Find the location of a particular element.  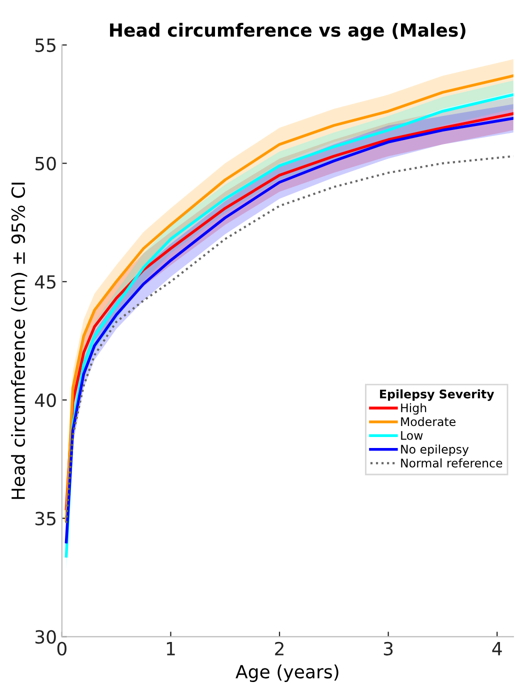

legend-label: Moderate is located at coordinates (428, 421).